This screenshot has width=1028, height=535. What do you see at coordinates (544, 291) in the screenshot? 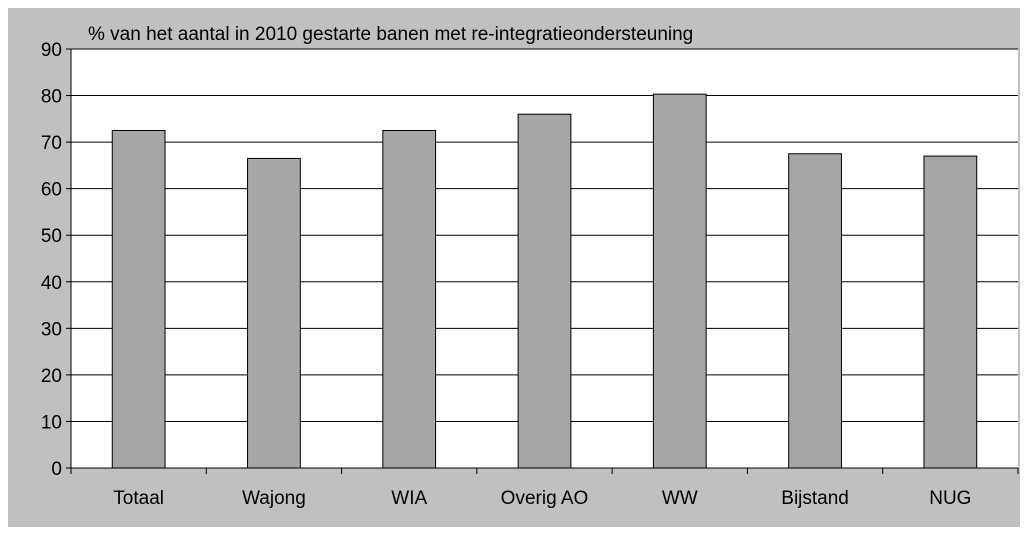
I see `bar-overig-ao` at bounding box center [544, 291].